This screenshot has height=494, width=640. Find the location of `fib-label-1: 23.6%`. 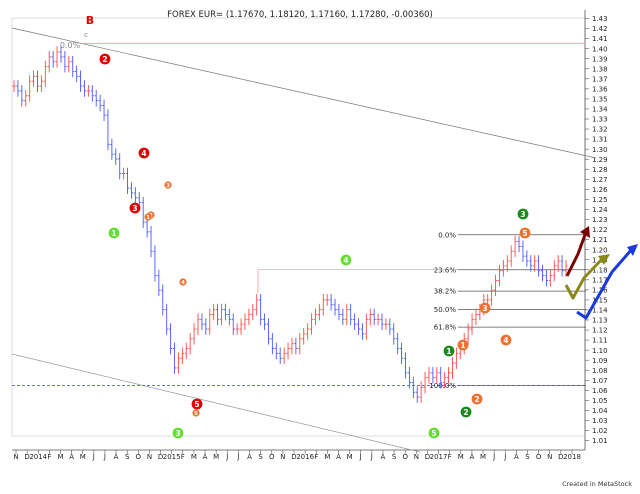

fib-label-1: 23.6% is located at coordinates (445, 270).